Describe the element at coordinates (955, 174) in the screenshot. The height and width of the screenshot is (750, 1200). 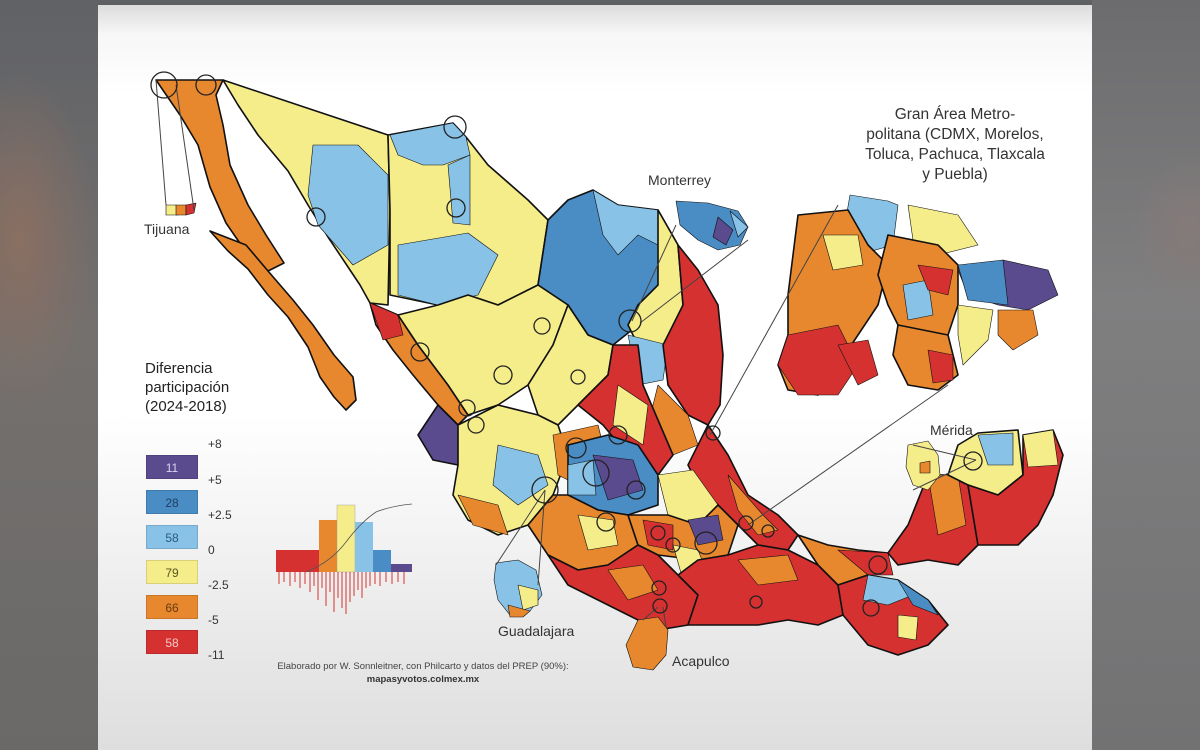
I see `inset-title-line: y Puebla)` at that location.